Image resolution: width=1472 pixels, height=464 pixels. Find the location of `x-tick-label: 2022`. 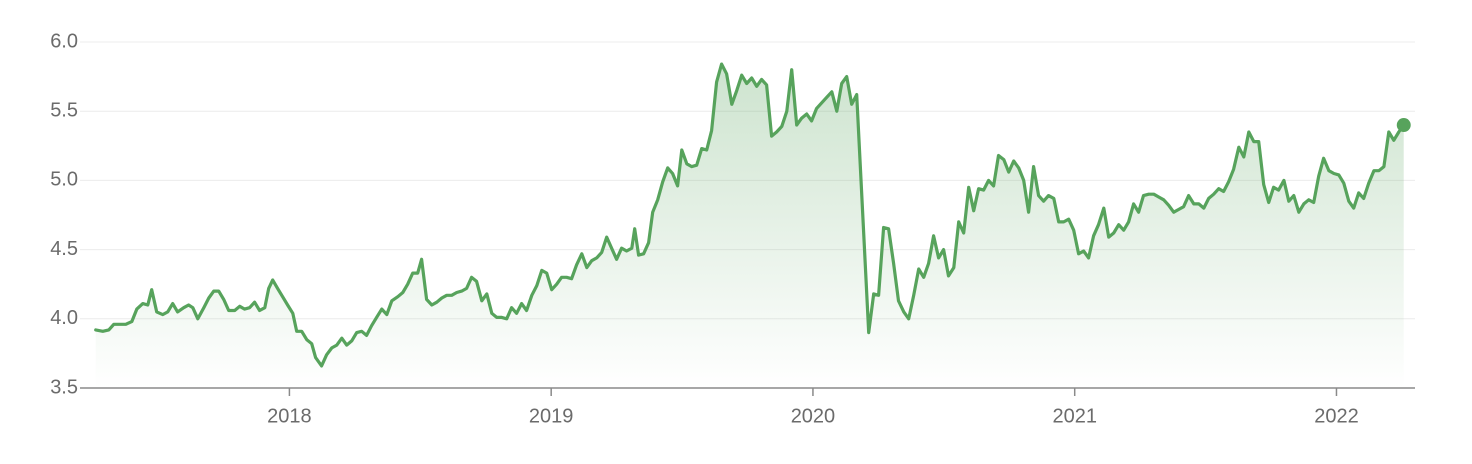

x-tick-label: 2022 is located at coordinates (1336, 416).